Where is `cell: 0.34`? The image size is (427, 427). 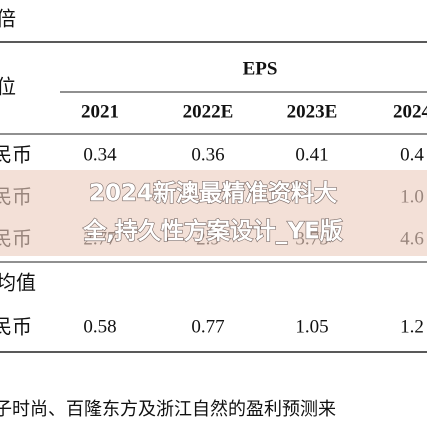 cell: 0.34 is located at coordinates (100, 154).